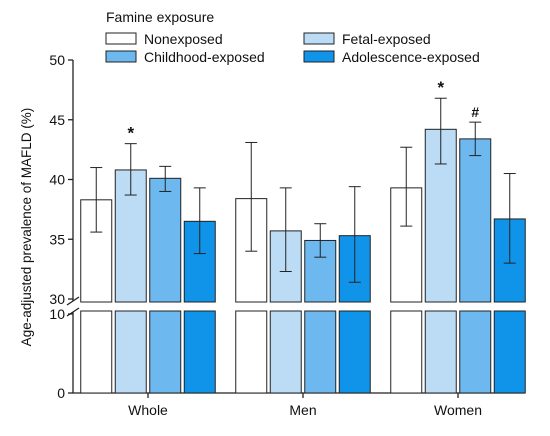 The width and height of the screenshot is (550, 436). What do you see at coordinates (303, 110) in the screenshot?
I see `significance-annotations: * * #` at bounding box center [303, 110].